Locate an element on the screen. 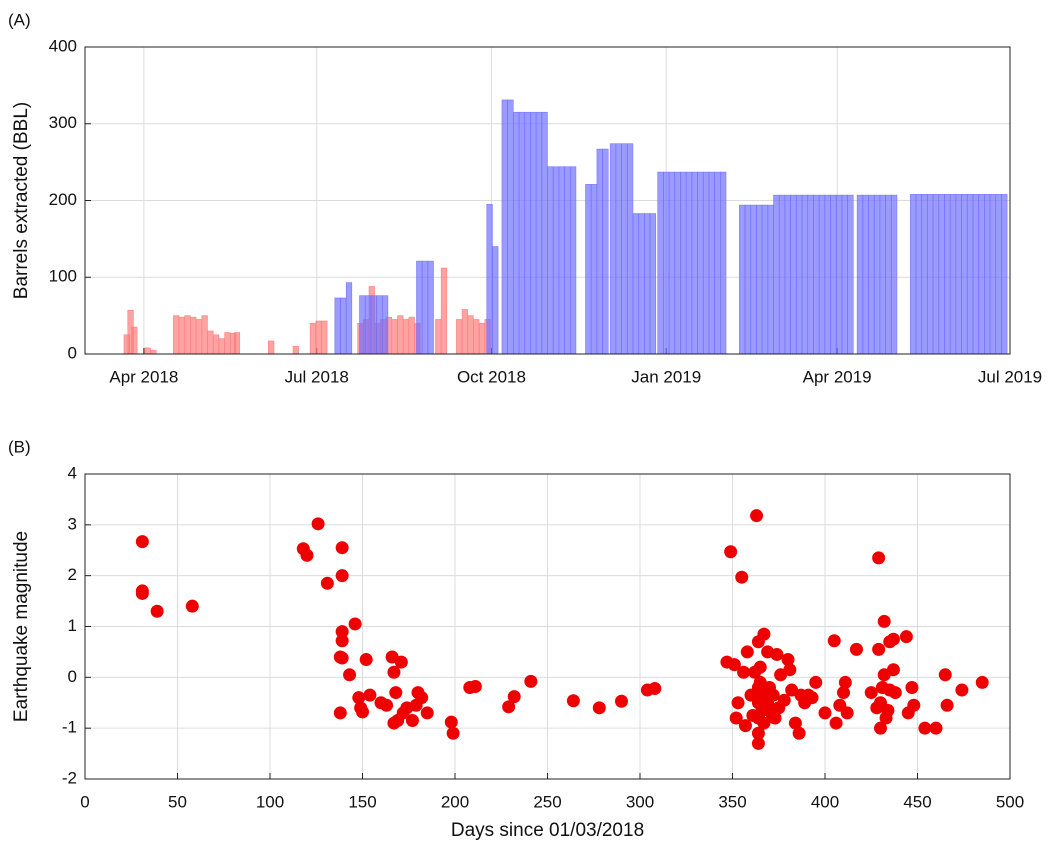 The width and height of the screenshot is (1051, 843). x-tick-label: 100 is located at coordinates (270, 801).